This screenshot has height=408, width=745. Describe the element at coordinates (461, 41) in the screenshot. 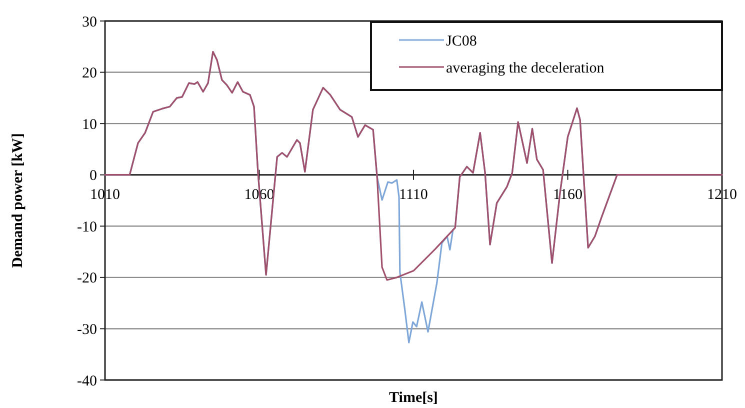

I see `legend-label: JC08` at that location.